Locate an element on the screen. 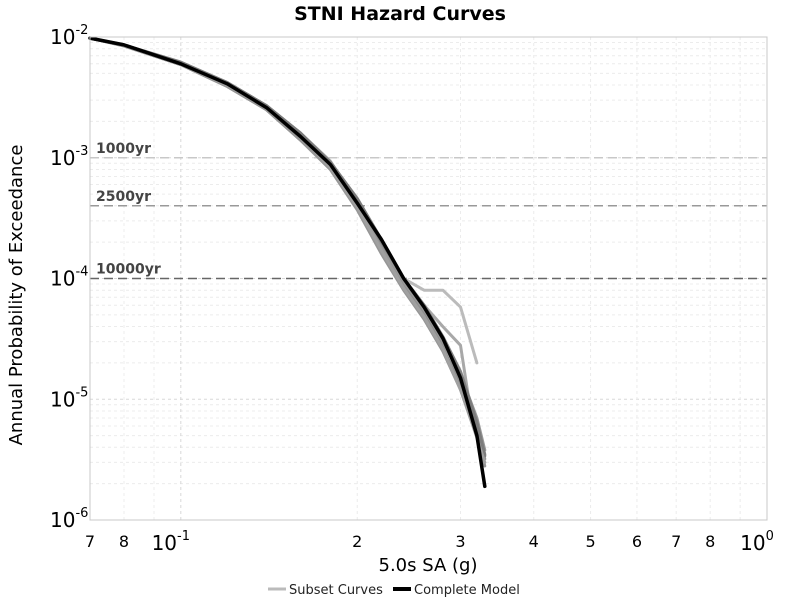 Image resolution: width=800 pixels, height=600 pixels. y-axis-title: Annual Probability of Exceedance is located at coordinates (16, 295).